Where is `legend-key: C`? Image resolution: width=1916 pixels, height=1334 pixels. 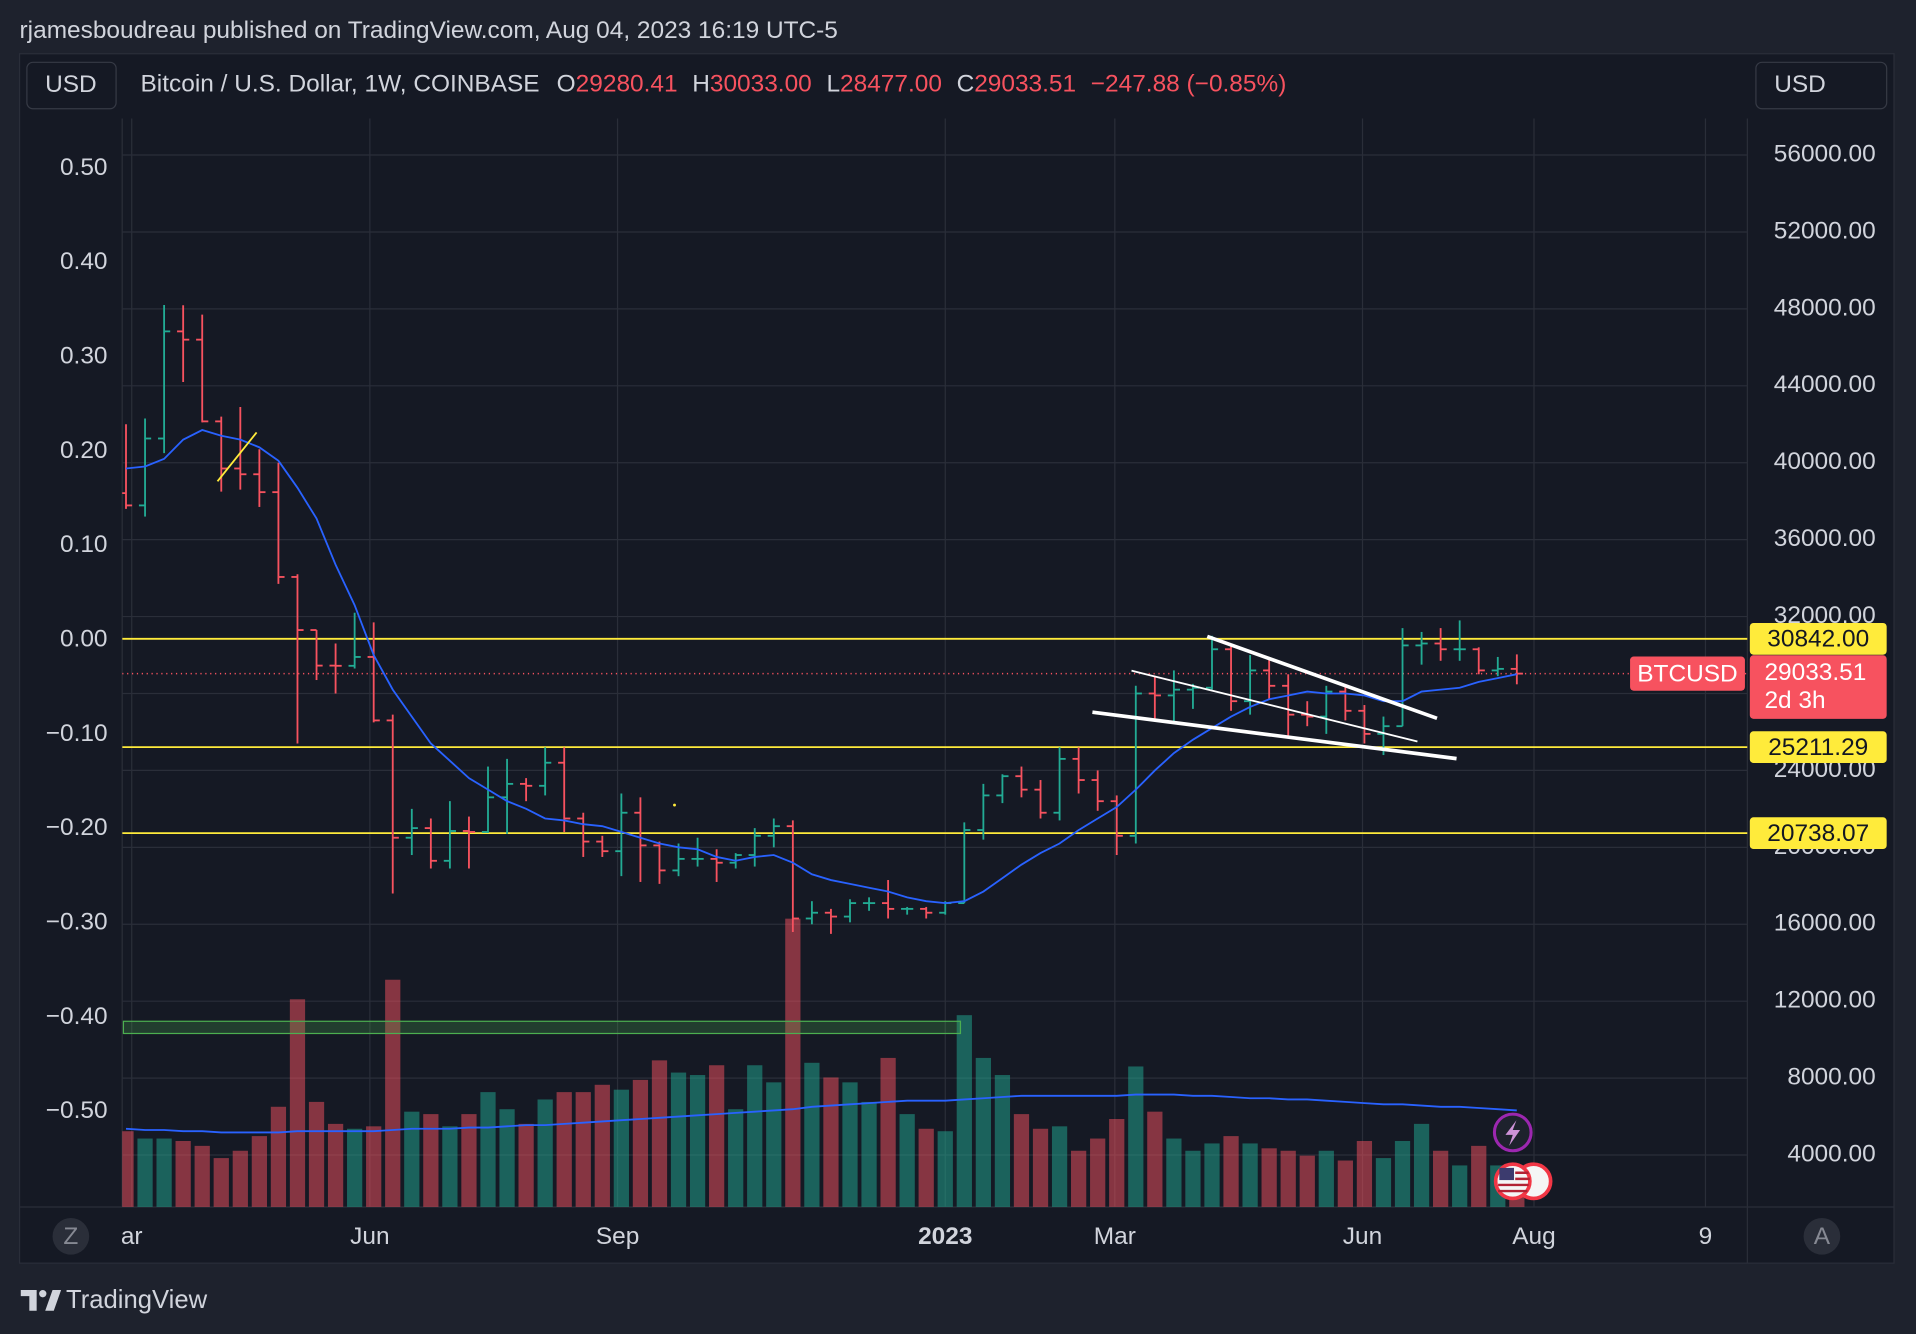 legend-key: C is located at coordinates (966, 84).